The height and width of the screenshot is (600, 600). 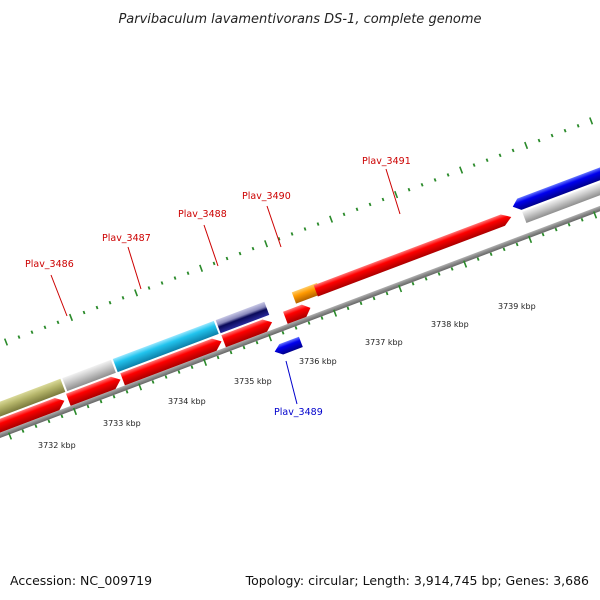 I want to click on scale-label: 3737 kbp, so click(x=384, y=342).